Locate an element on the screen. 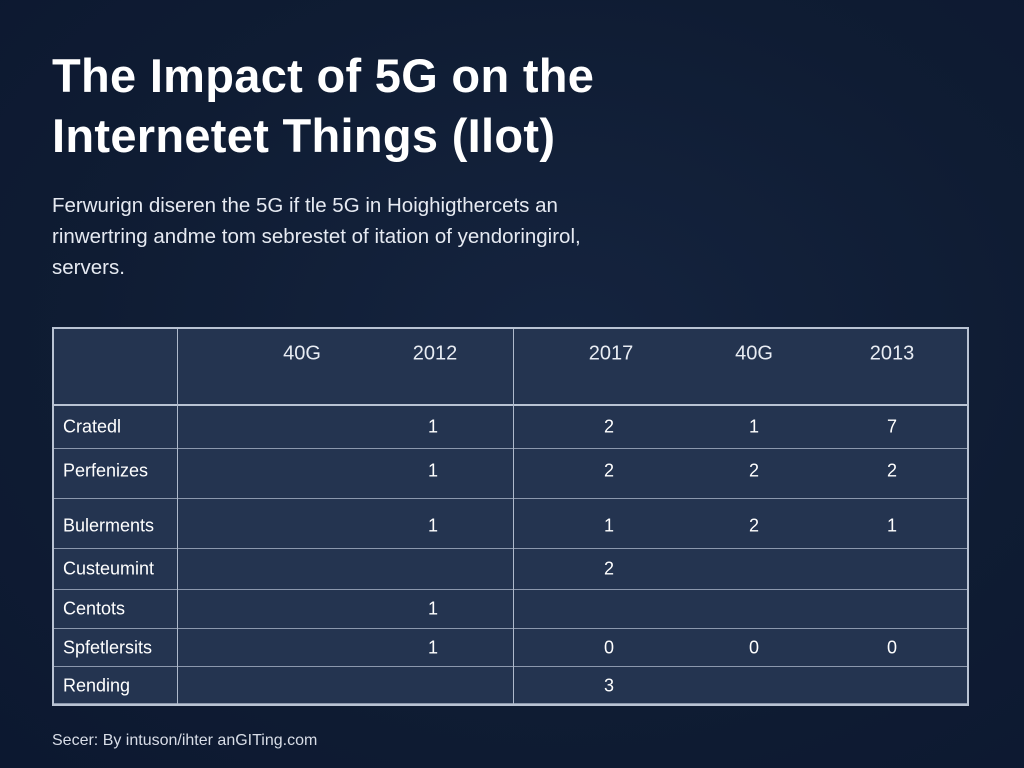 Image resolution: width=1024 pixels, height=768 pixels. header-cell-5: 2013 is located at coordinates (892, 353).